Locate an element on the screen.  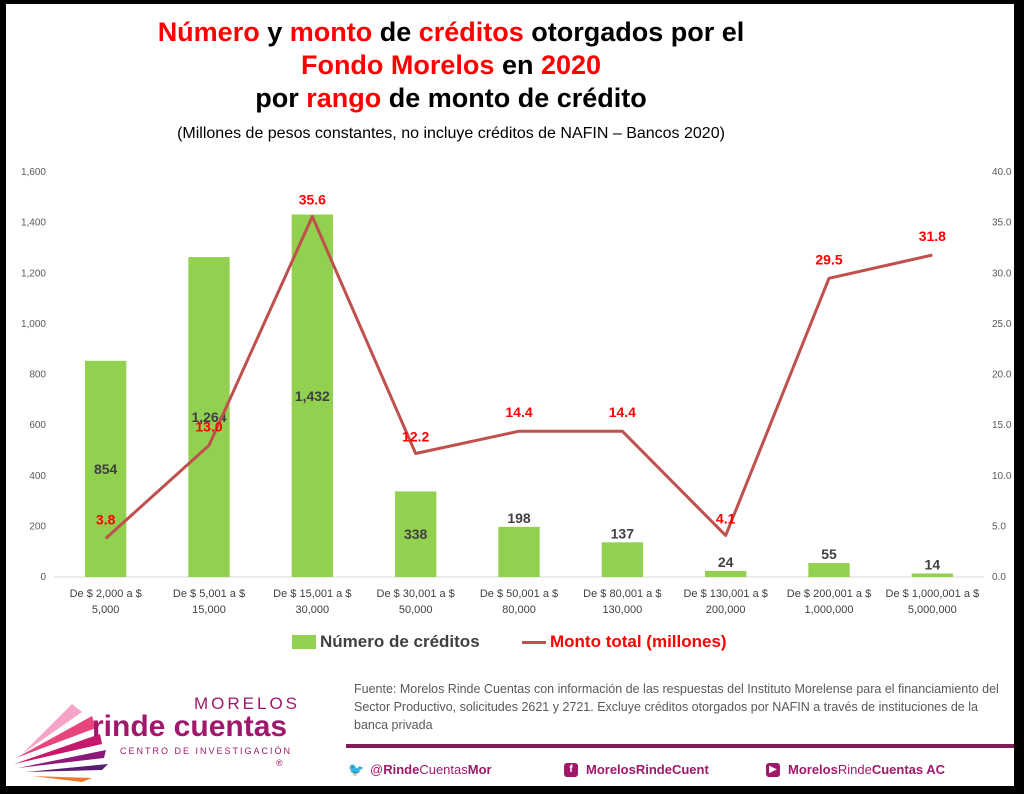
title-line-2: Fondo Morelos en 2020 is located at coordinates (451, 65).